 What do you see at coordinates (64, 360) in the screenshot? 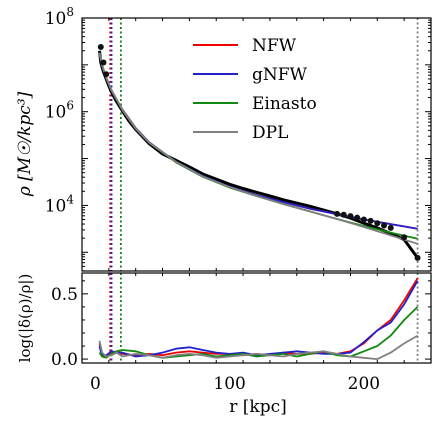
I see `y-tick-label: 0.0` at bounding box center [64, 360].